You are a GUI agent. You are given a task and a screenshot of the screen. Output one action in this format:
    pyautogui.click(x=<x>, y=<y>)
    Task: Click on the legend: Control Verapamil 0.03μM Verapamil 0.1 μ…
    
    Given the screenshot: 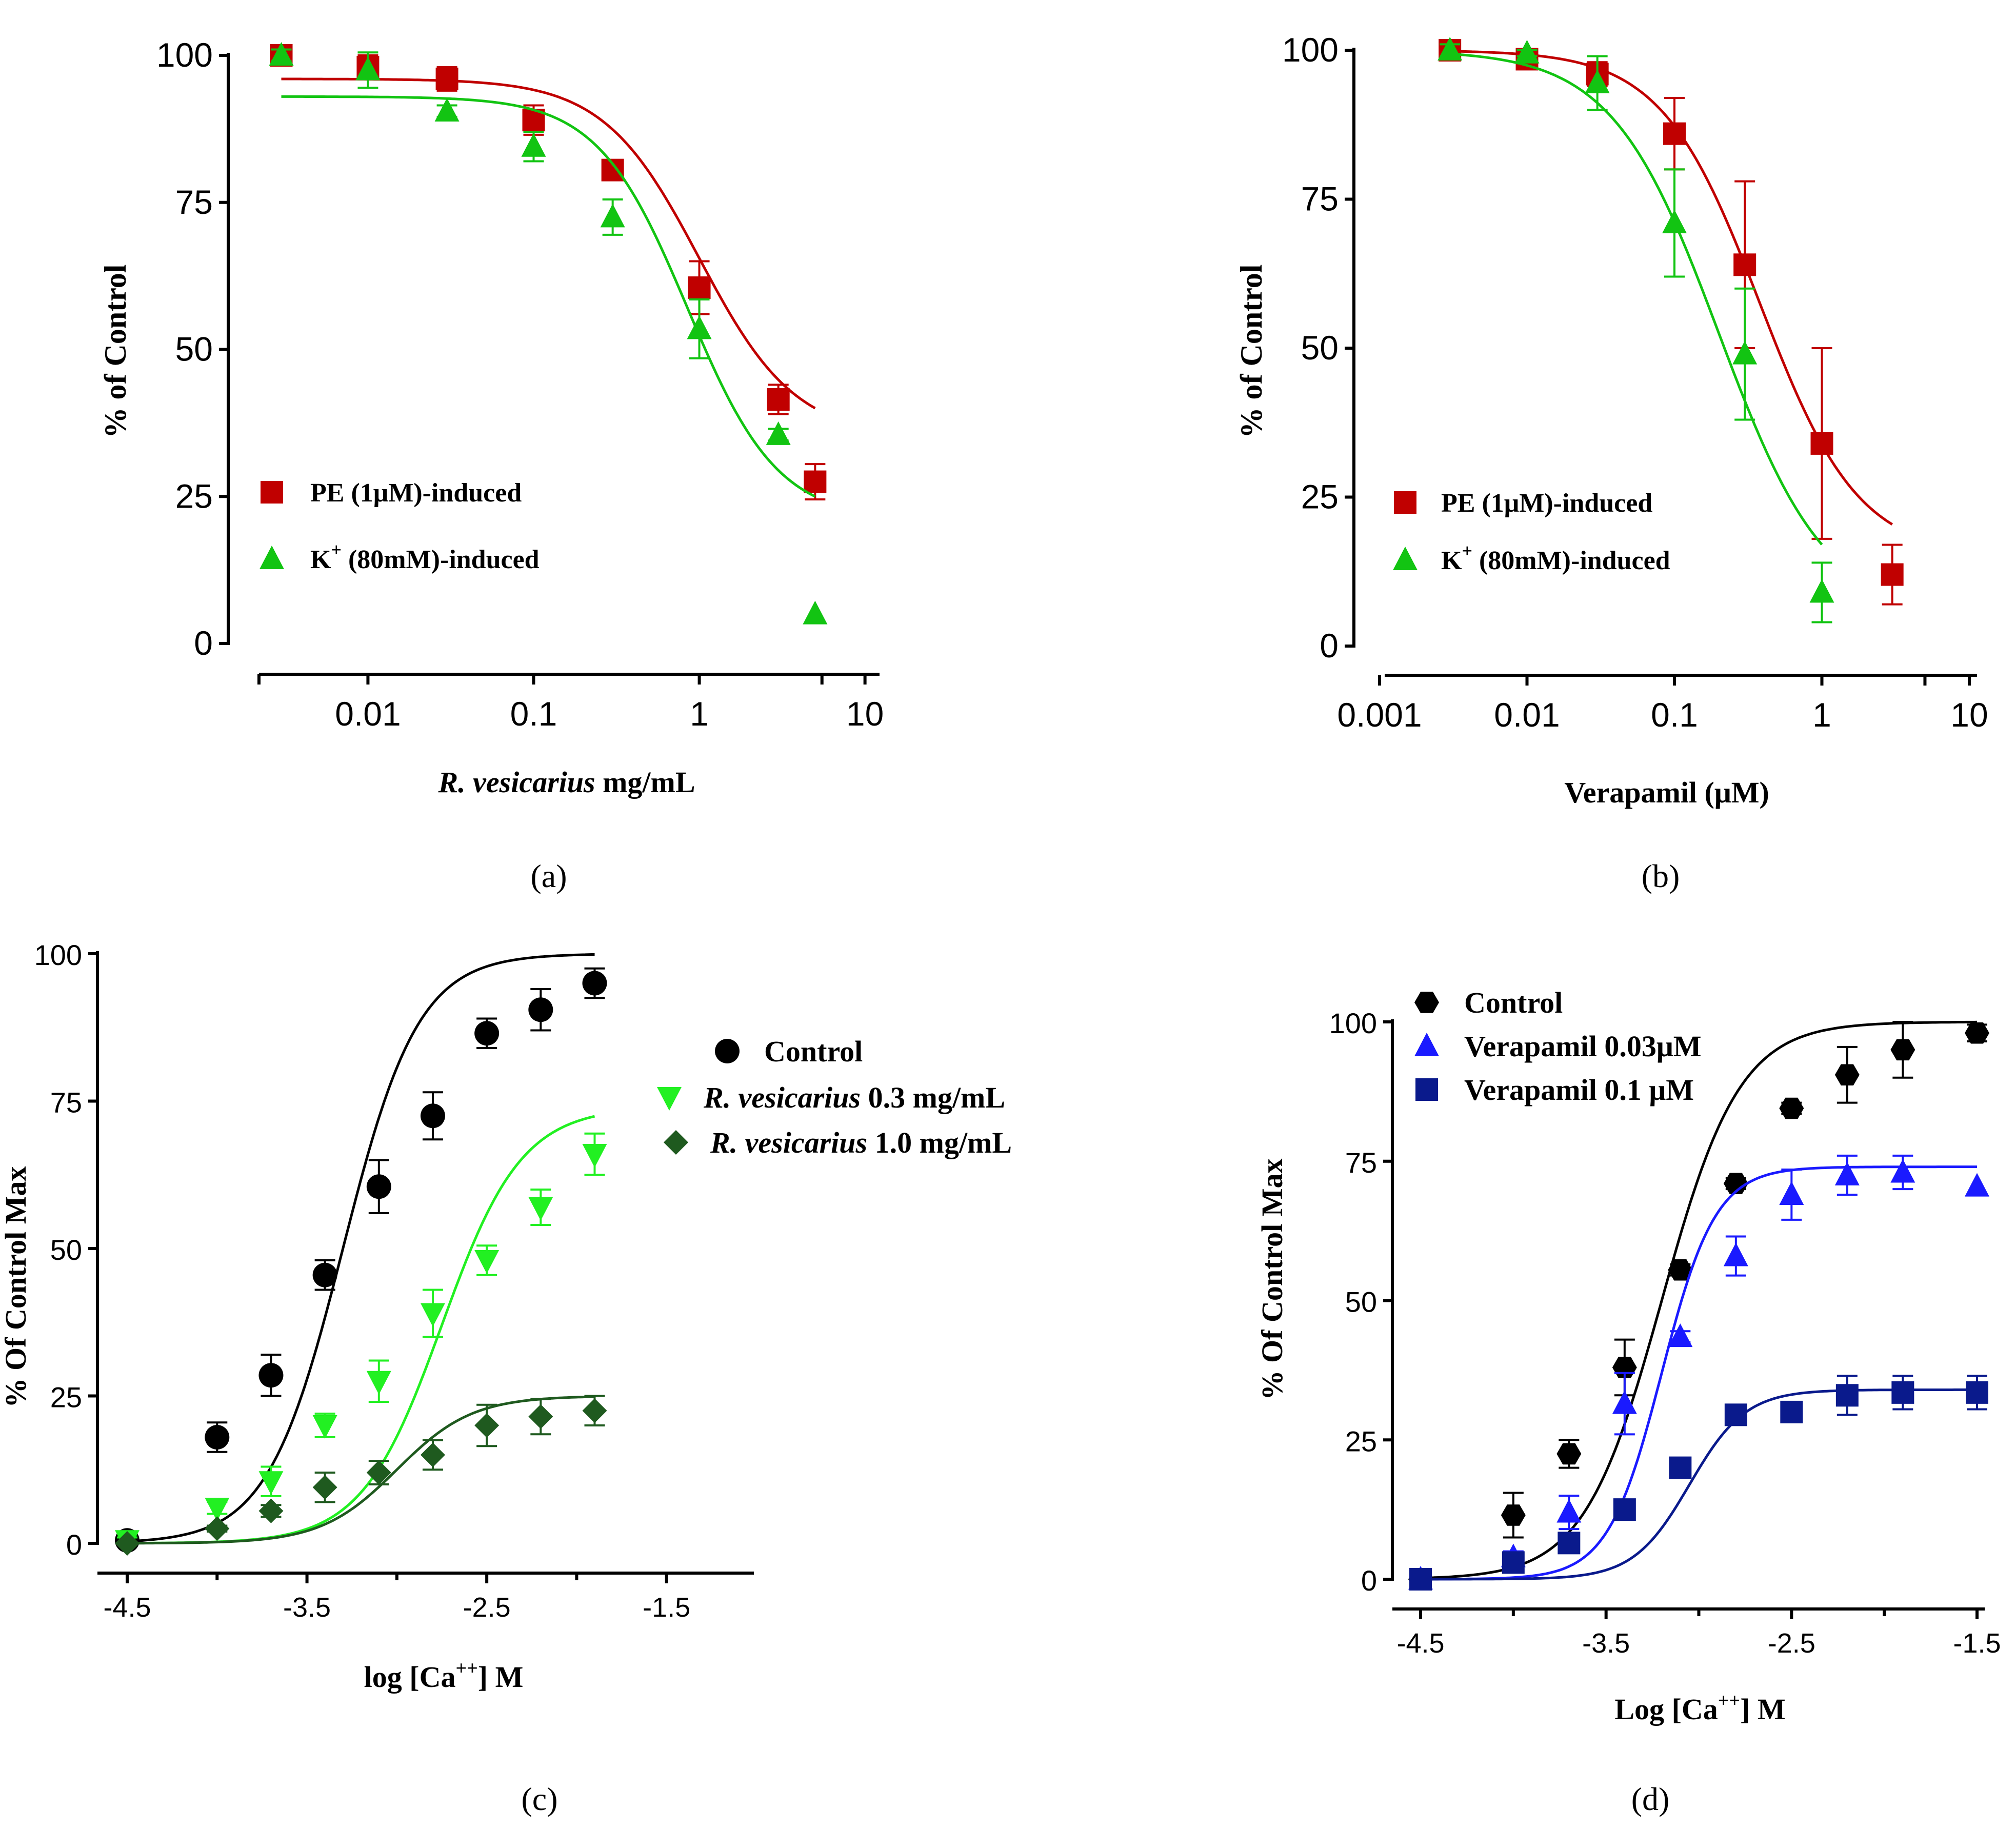 What is the action you would take?
    pyautogui.click(x=1557, y=1046)
    